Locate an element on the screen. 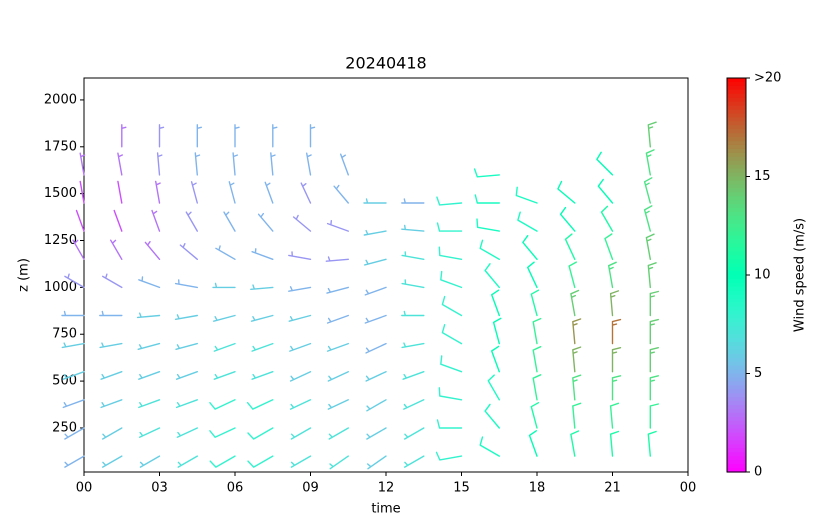  x-tick-label: 03 is located at coordinates (159, 488).